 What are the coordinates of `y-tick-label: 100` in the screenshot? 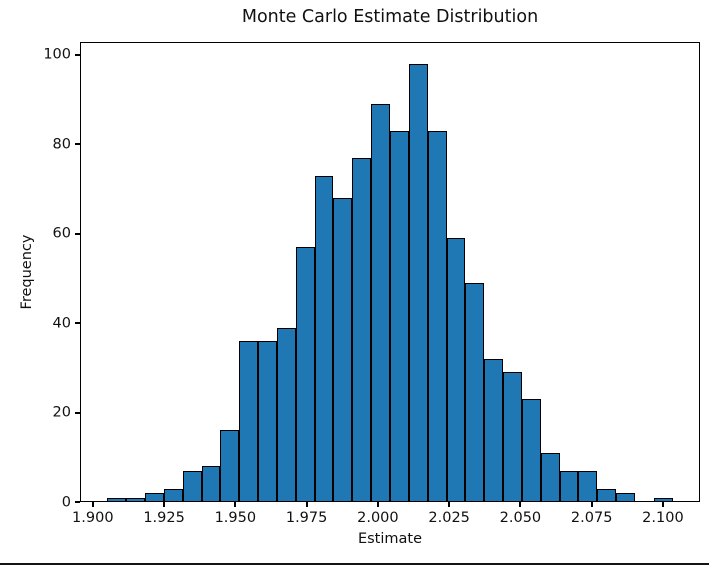 It's located at (57, 54).